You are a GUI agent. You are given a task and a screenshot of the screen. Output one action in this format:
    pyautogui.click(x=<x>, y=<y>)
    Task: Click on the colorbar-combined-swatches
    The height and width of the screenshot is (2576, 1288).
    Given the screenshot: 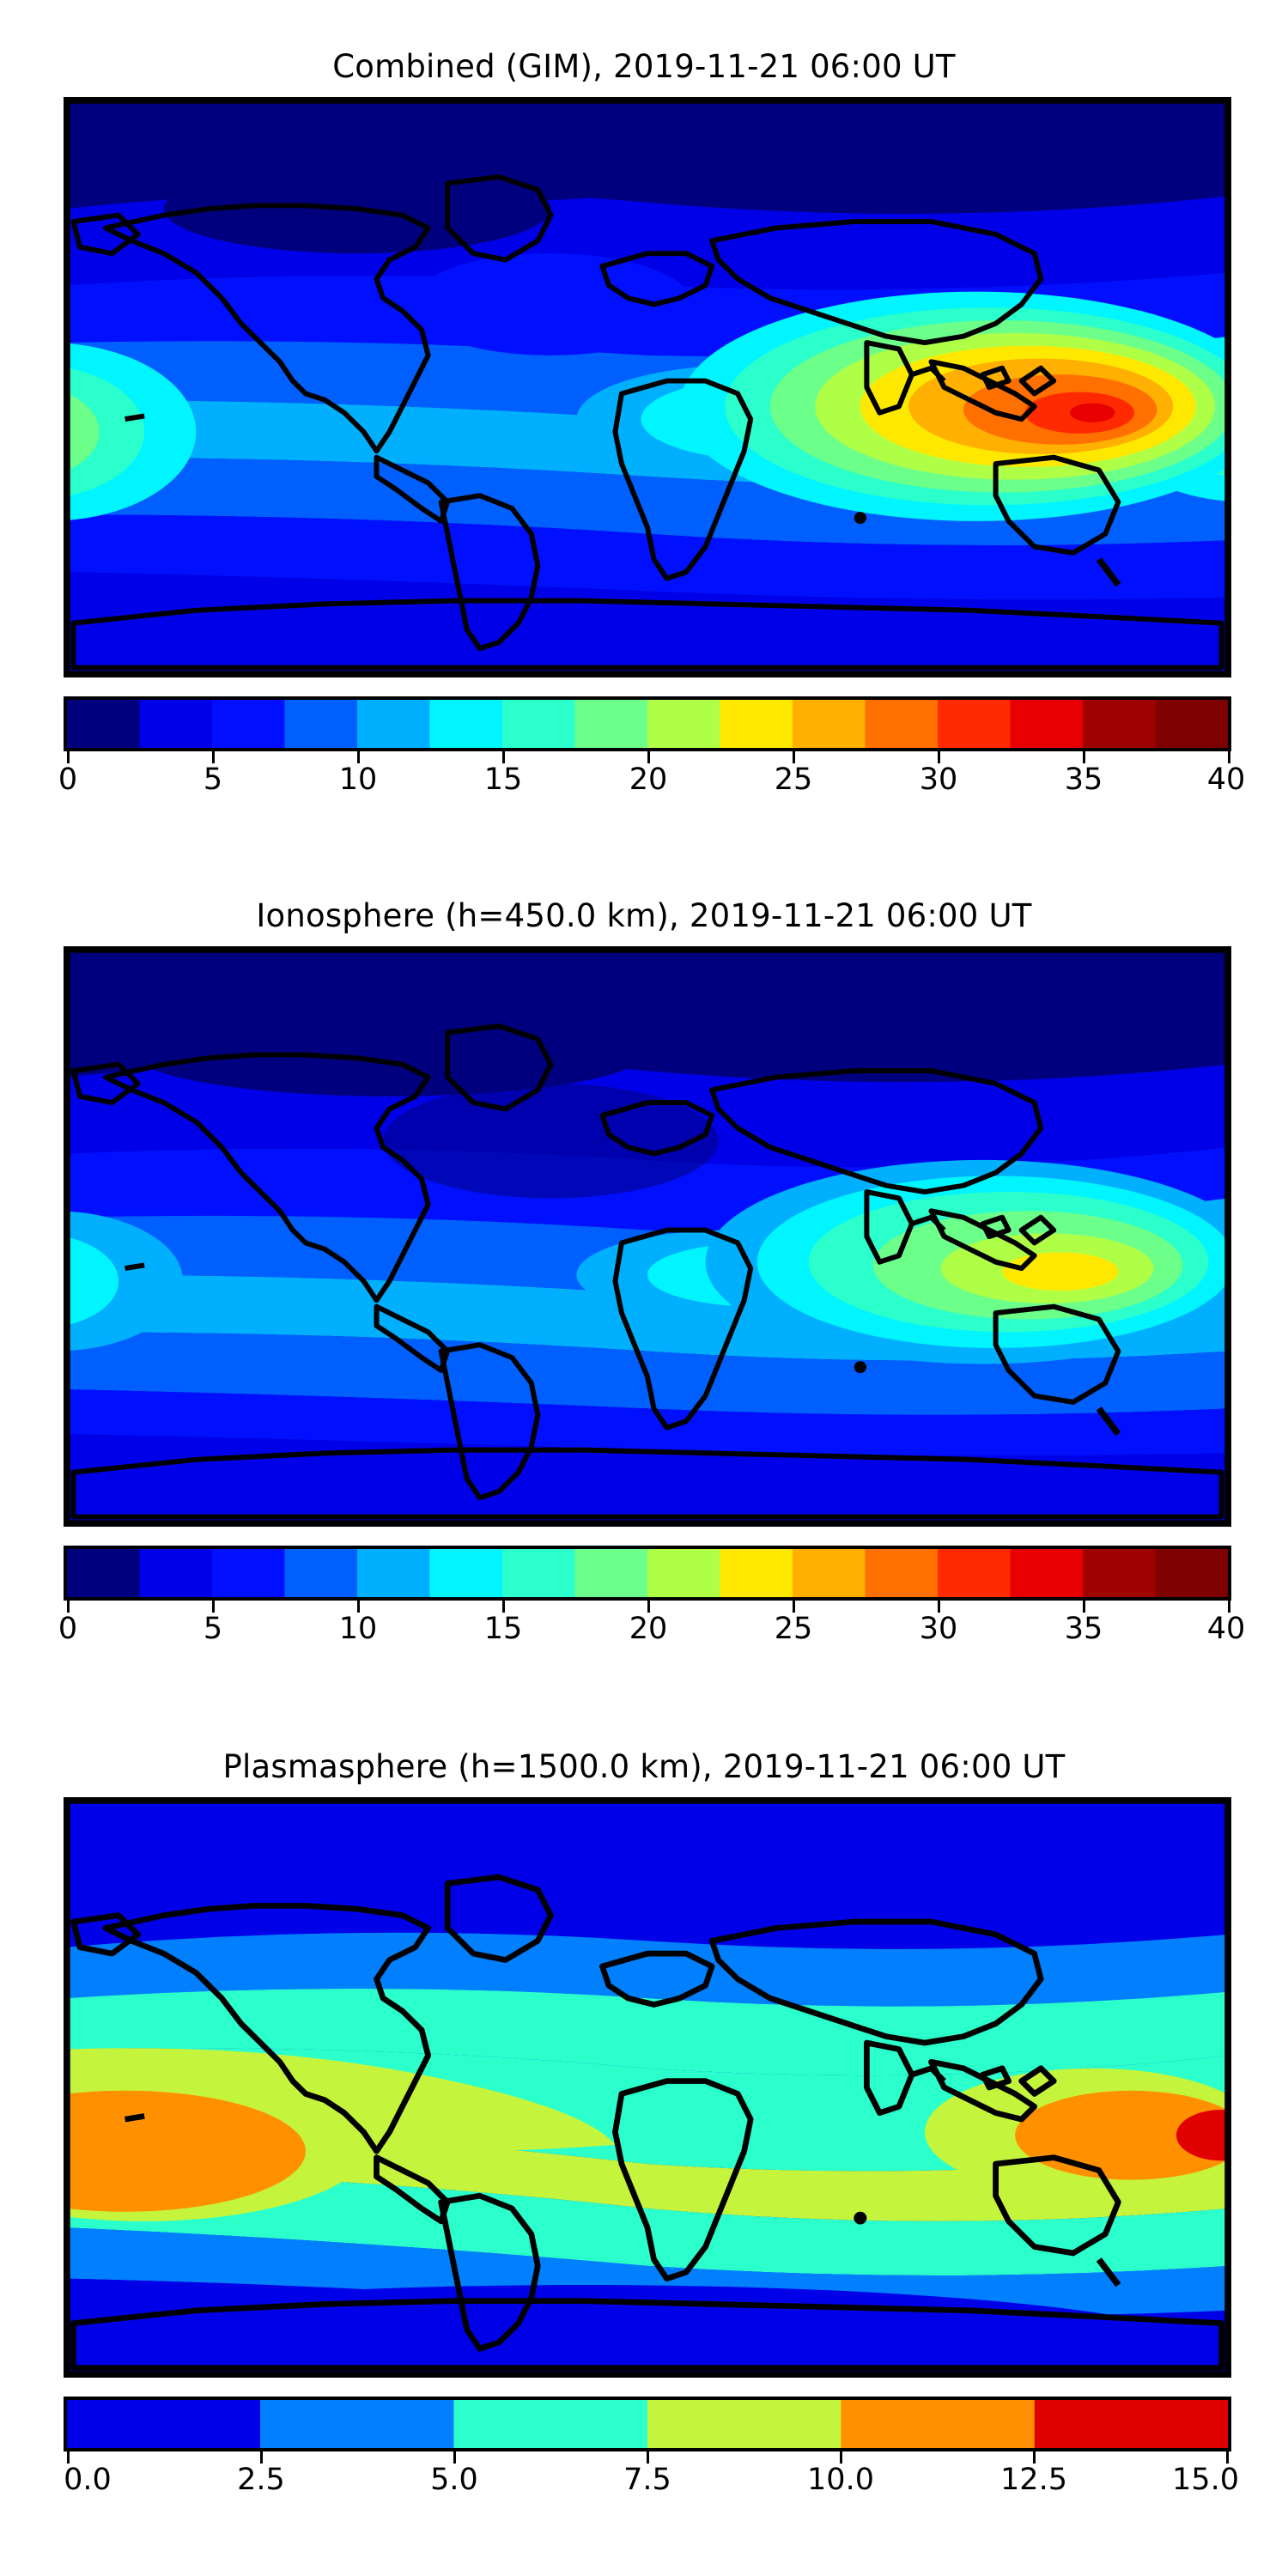 What is the action you would take?
    pyautogui.click(x=647, y=724)
    